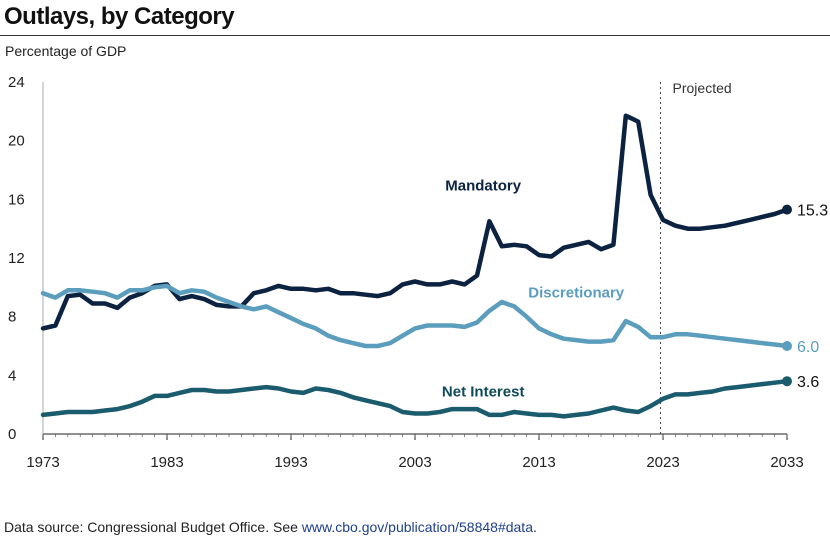 This screenshot has width=830, height=550. What do you see at coordinates (166, 462) in the screenshot?
I see `x-tick-label: 1983` at bounding box center [166, 462].